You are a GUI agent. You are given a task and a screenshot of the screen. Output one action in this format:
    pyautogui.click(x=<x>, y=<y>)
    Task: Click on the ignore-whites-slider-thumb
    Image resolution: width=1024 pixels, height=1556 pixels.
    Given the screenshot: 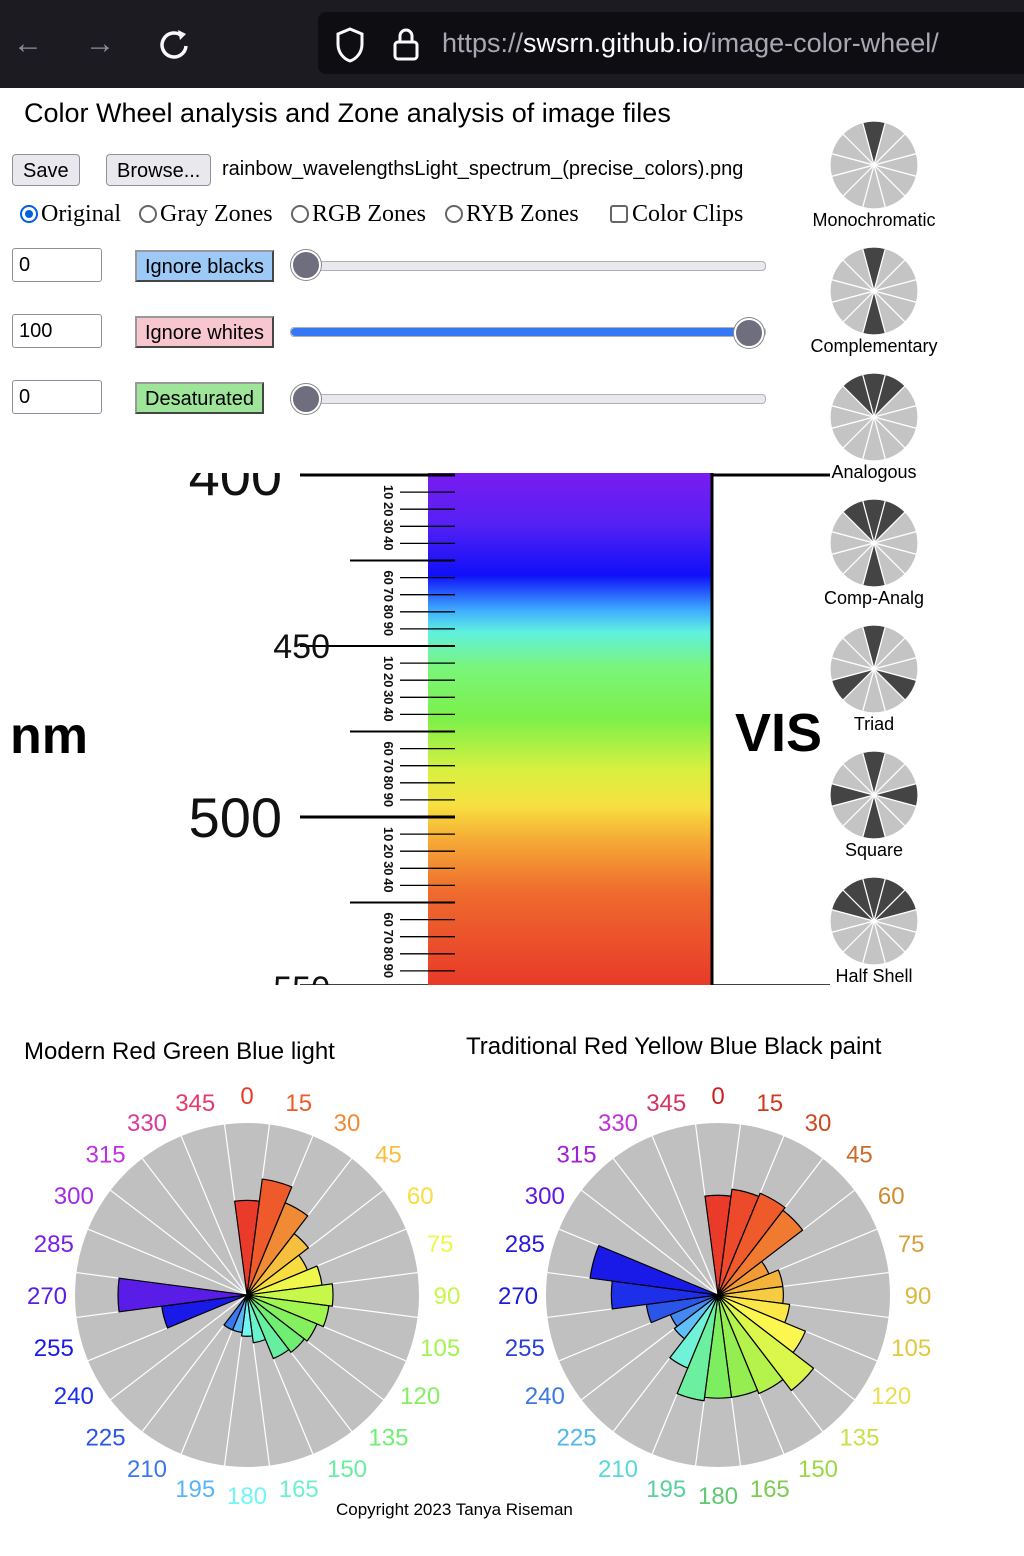 What is the action you would take?
    pyautogui.click(x=749, y=333)
    